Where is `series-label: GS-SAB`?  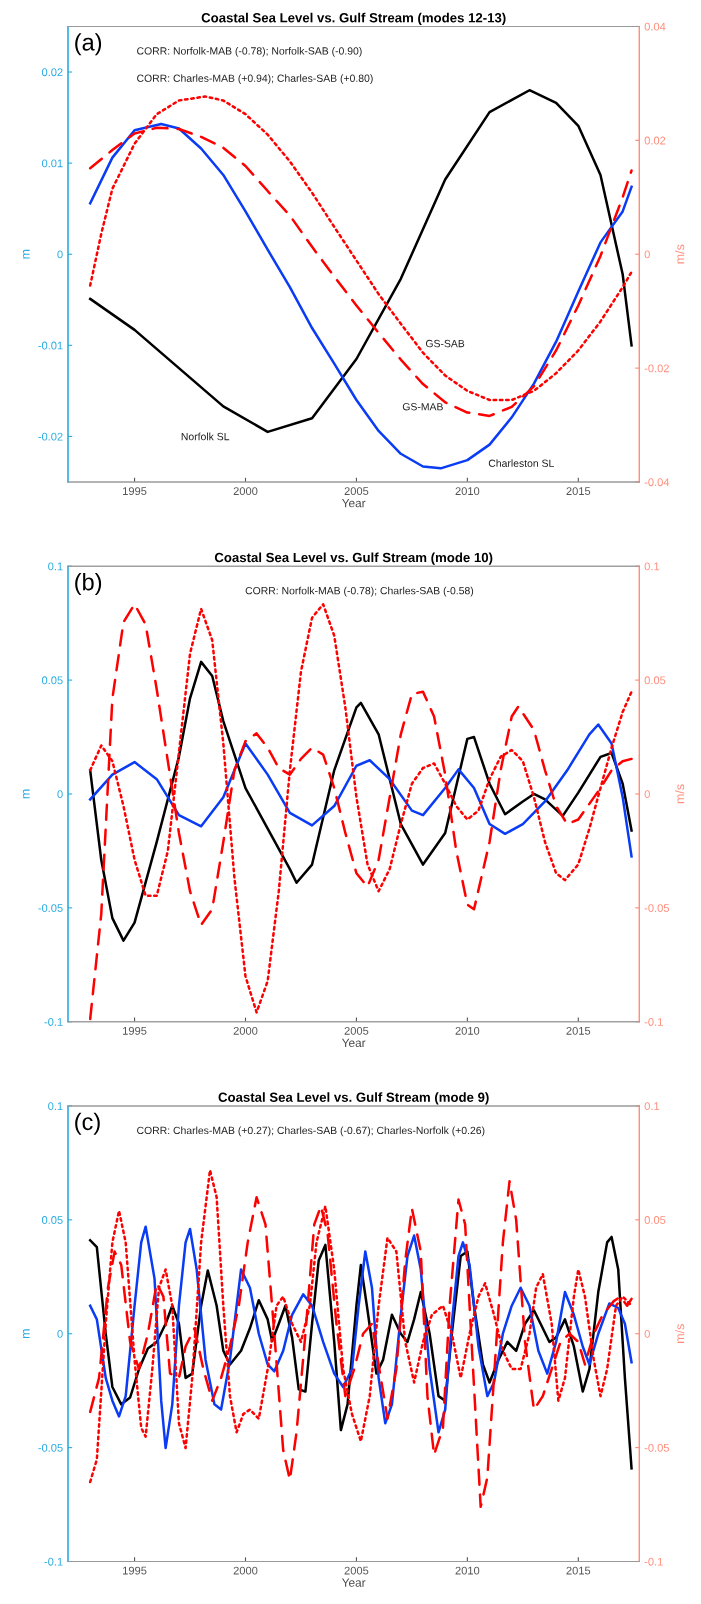
series-label: GS-SAB is located at coordinates (445, 343).